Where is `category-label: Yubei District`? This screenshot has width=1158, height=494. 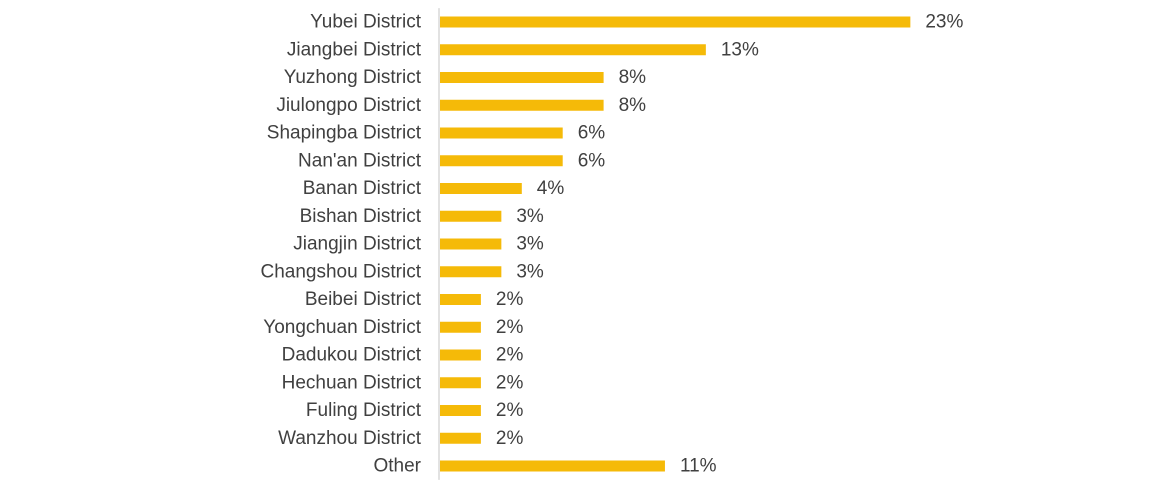
category-label: Yubei District is located at coordinates (366, 22).